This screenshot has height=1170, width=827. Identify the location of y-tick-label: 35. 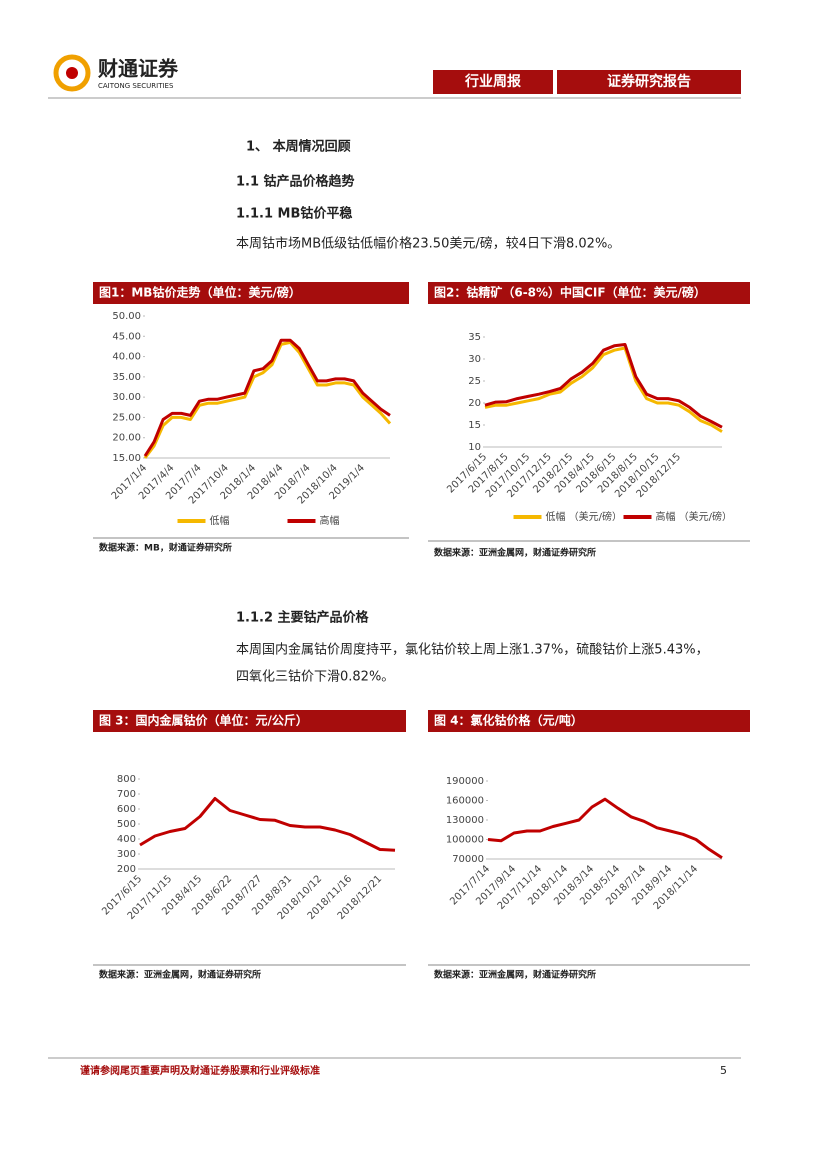
(474, 337).